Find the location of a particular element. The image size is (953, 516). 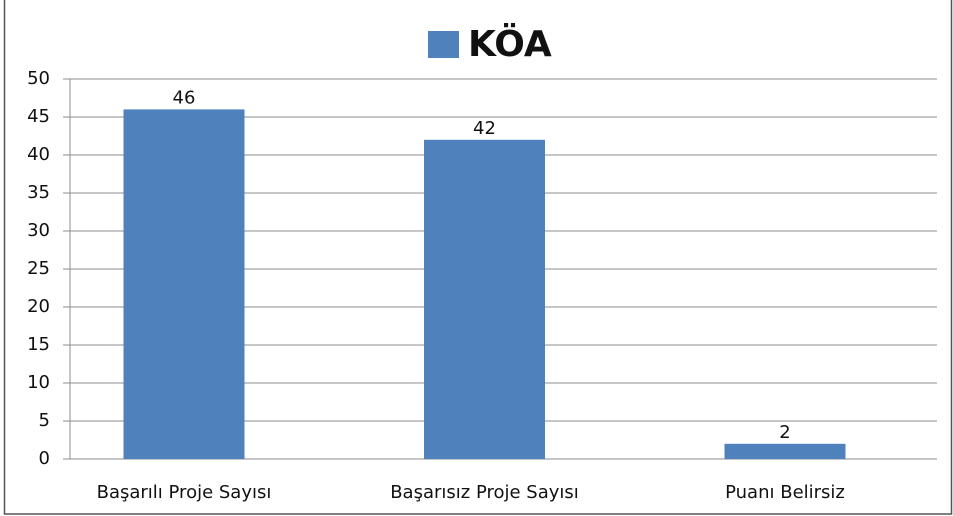

data-label: 46 is located at coordinates (184, 97).